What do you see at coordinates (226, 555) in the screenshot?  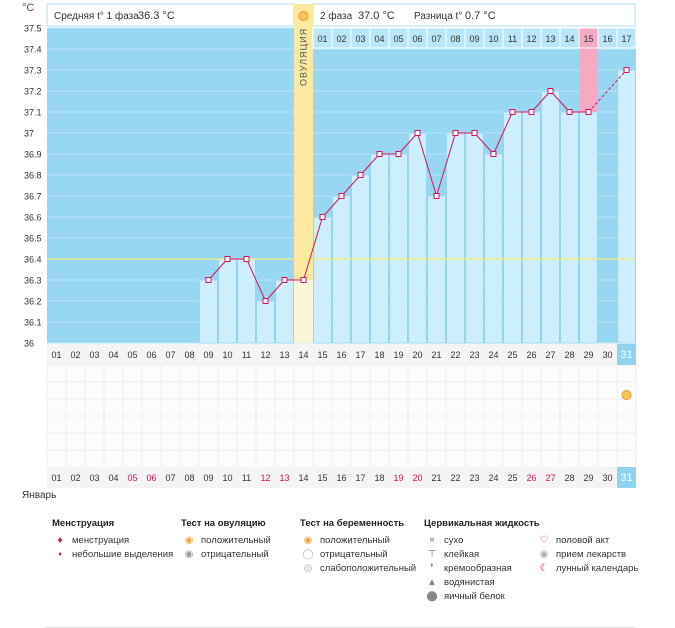 I see `legend-item: ◉ отрицательный` at bounding box center [226, 555].